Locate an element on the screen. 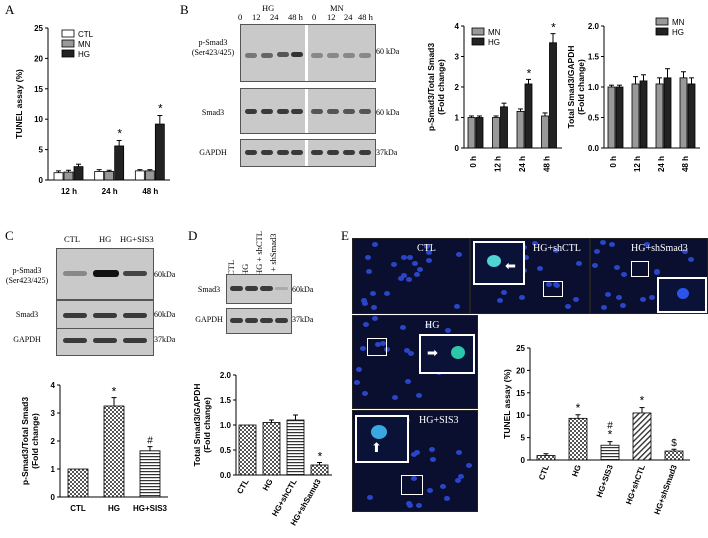 The width and height of the screenshot is (708, 538). y-tick-label: 0.5 is located at coordinates (226, 450).